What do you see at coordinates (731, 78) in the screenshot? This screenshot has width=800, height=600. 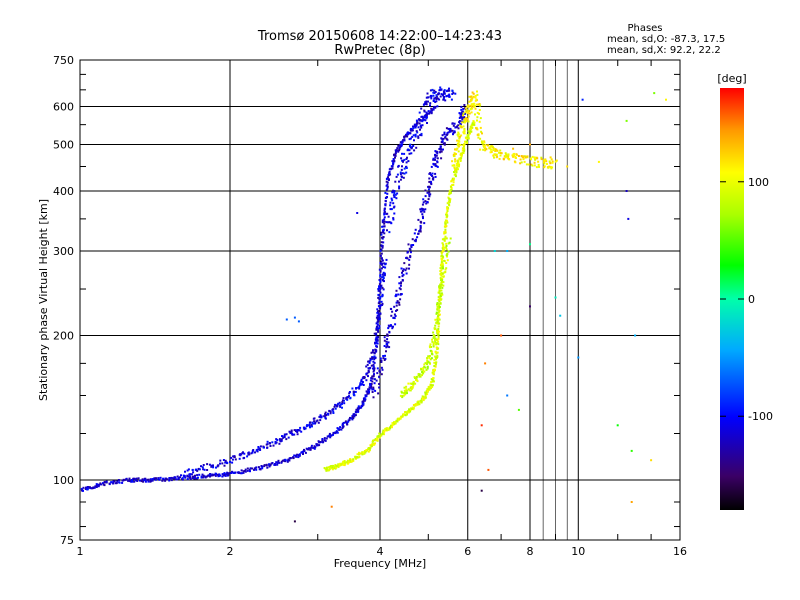 I see `colorbar-label: [deg]` at bounding box center [731, 78].